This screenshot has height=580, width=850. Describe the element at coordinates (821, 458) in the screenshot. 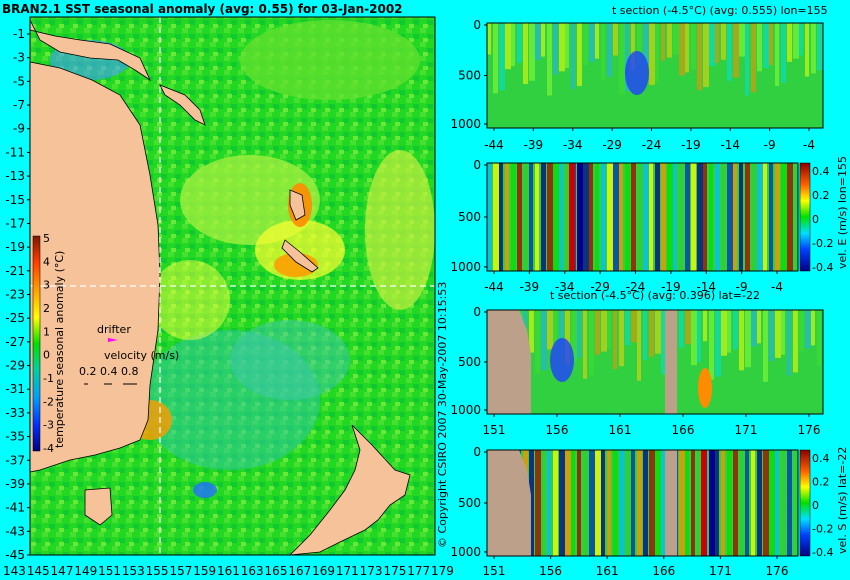

I see `velocity-colorbar-tick: 0.4` at that location.